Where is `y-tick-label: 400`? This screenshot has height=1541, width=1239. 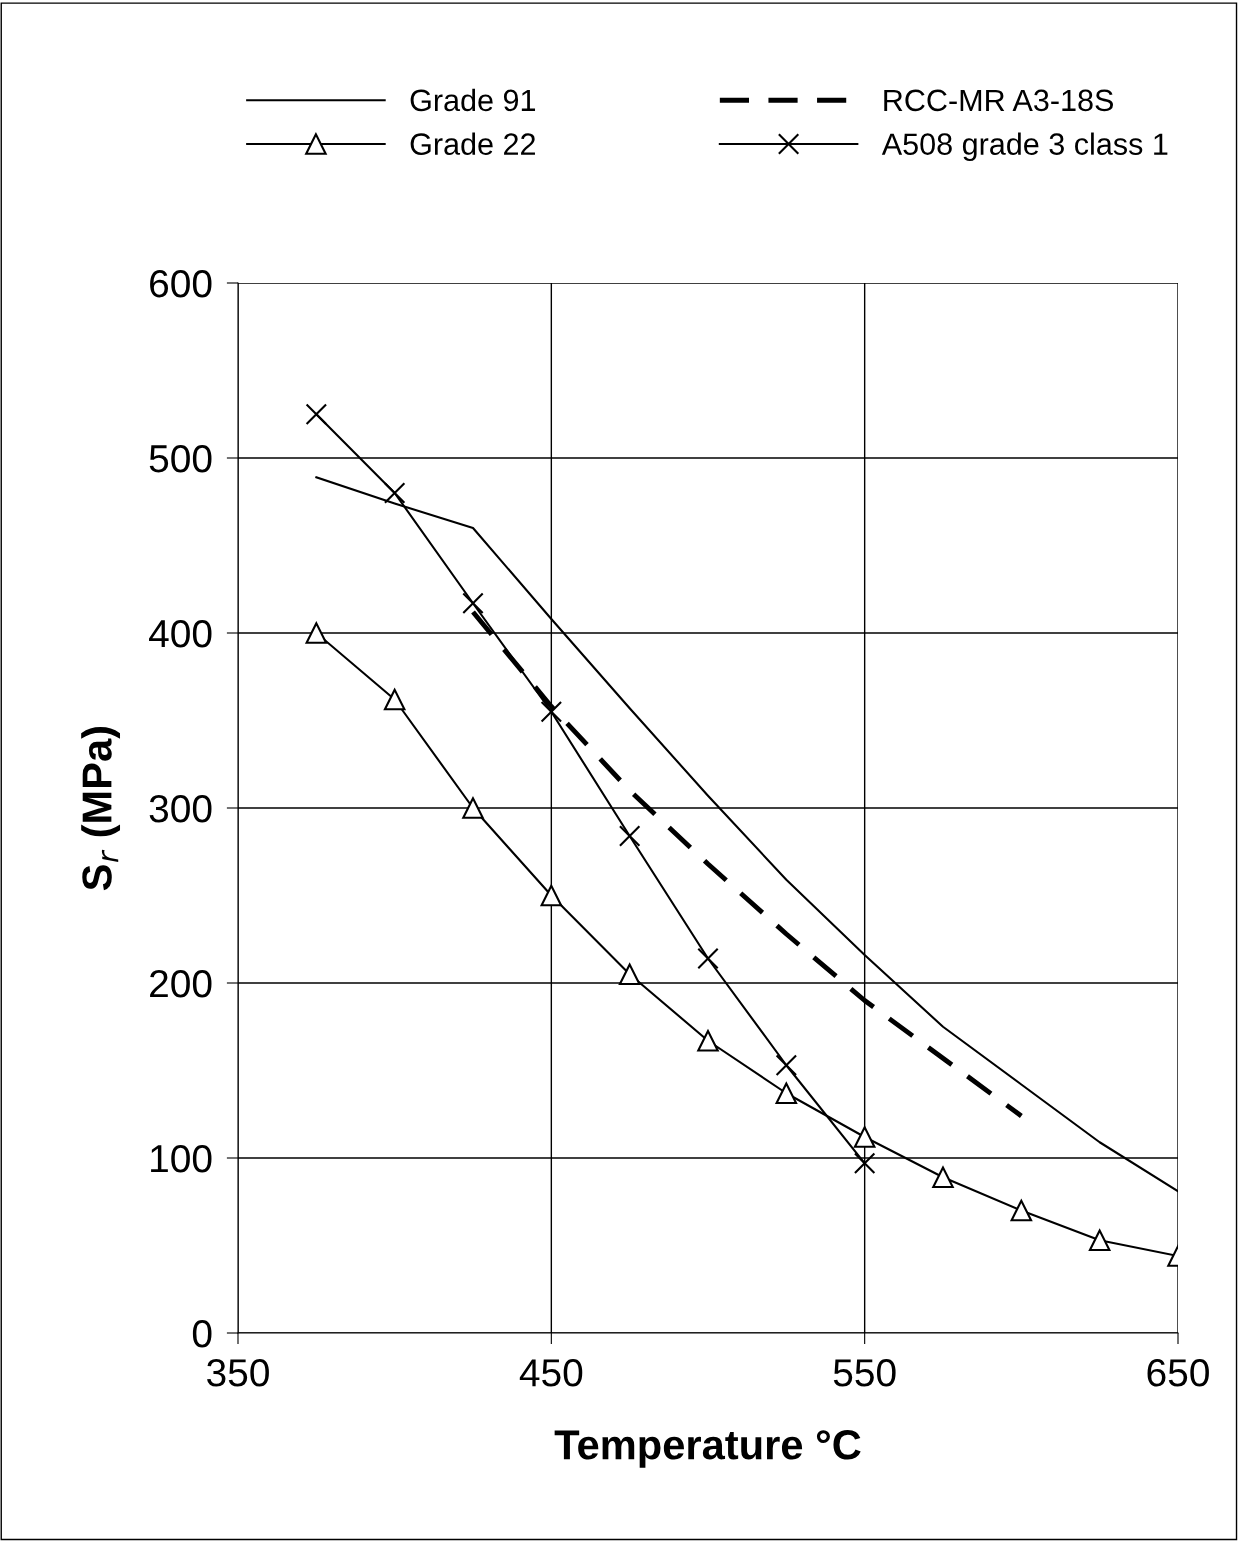
y-tick-label: 400 is located at coordinates (180, 633).